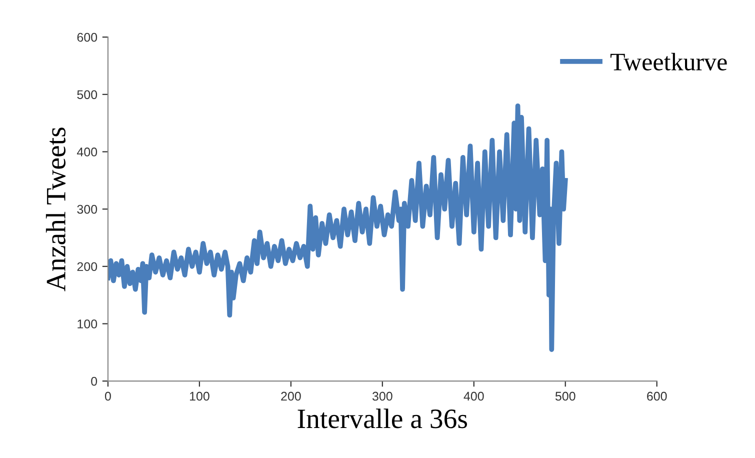  I want to click on y-tick-label: 100, so click(88, 324).